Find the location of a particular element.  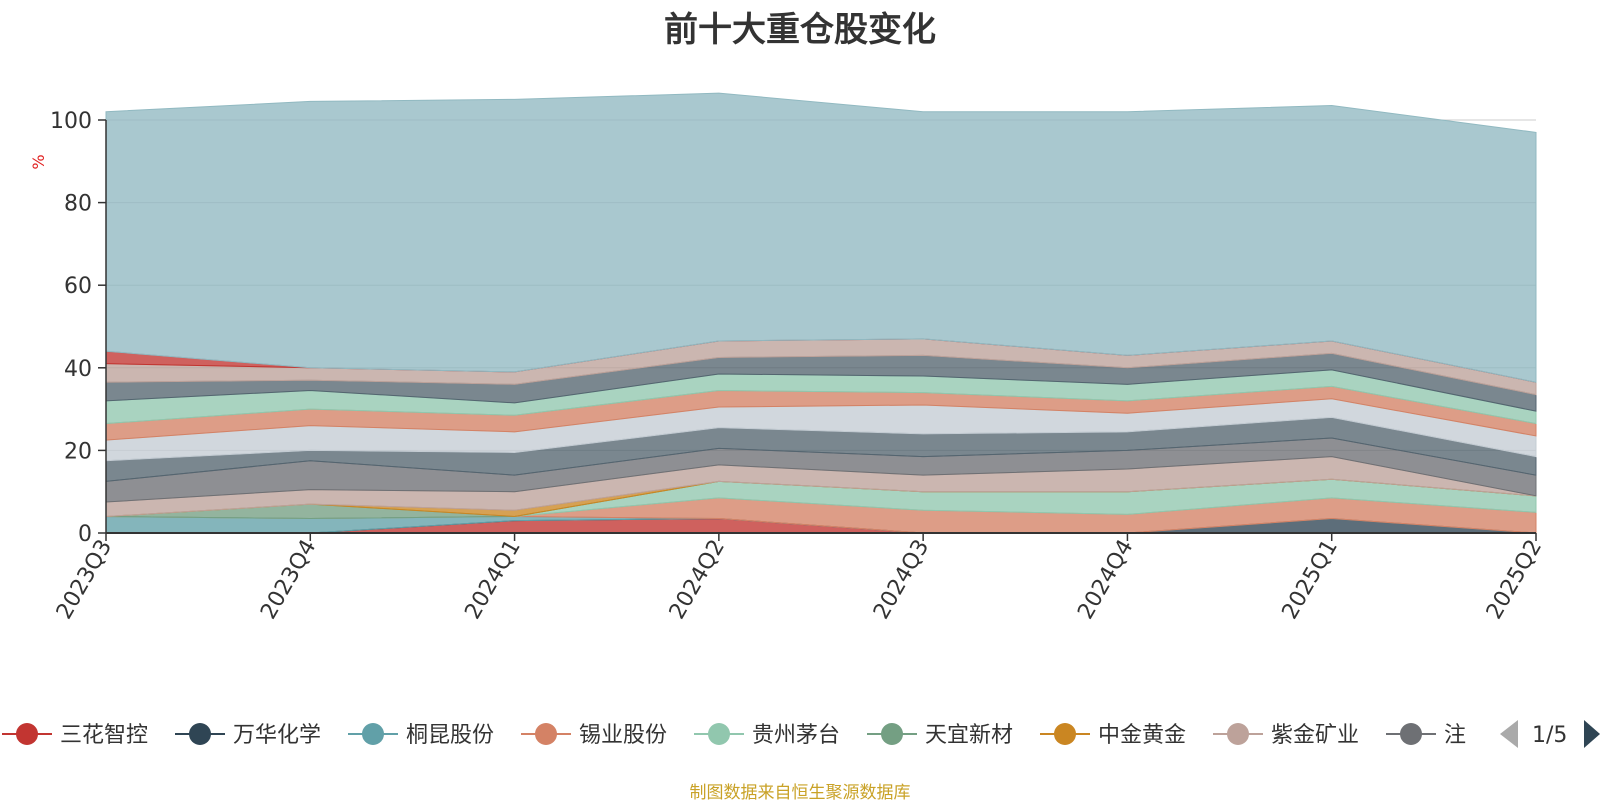

legend-pager: 1/5 is located at coordinates (1550, 734).